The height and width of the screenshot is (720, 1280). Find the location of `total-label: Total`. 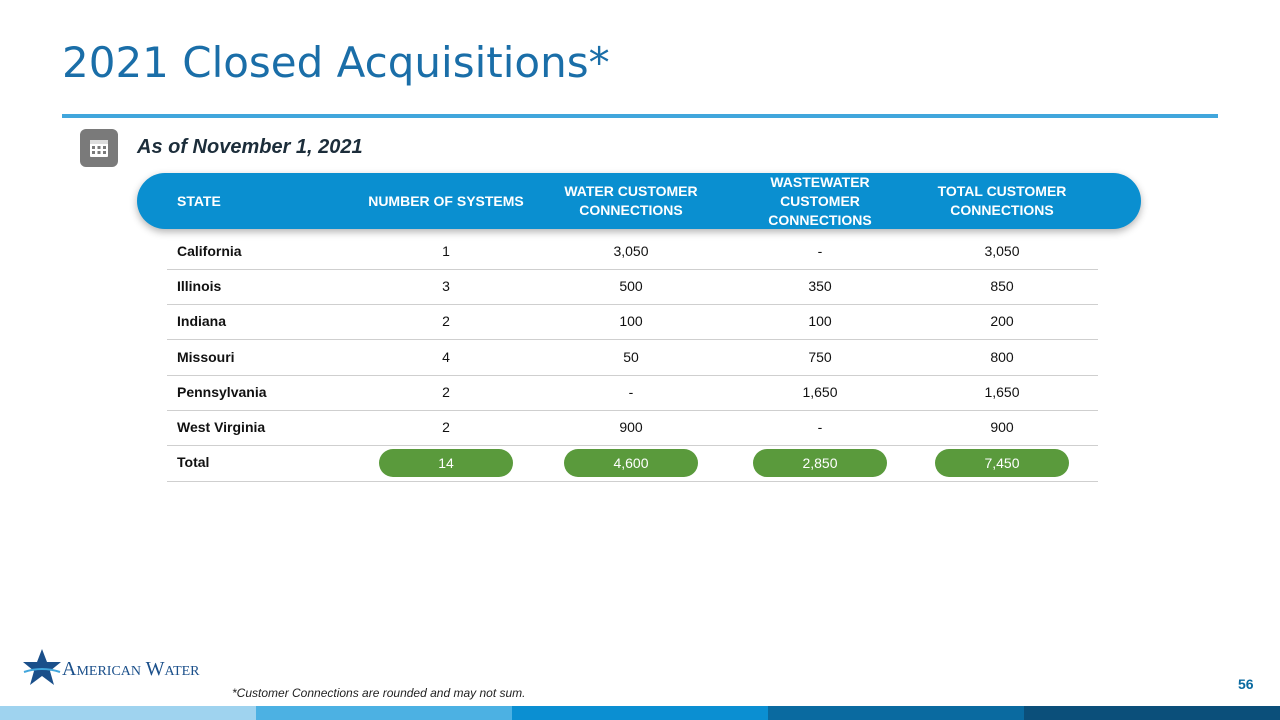

total-label: Total is located at coordinates (193, 462).